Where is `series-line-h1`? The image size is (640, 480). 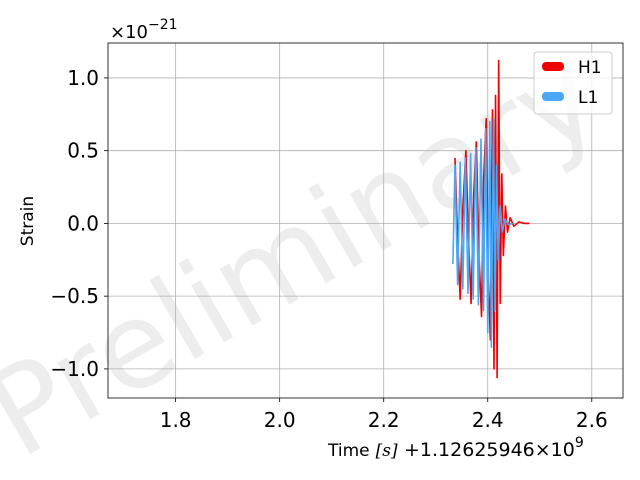
series-line-h1 is located at coordinates (492, 219).